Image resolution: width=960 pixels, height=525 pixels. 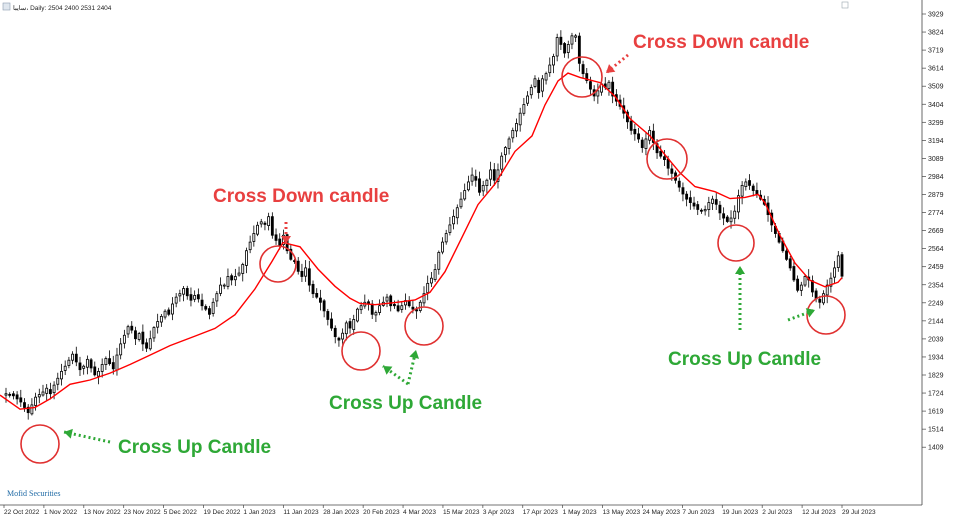 I want to click on price-tick-label: 1409, so click(x=936, y=448).